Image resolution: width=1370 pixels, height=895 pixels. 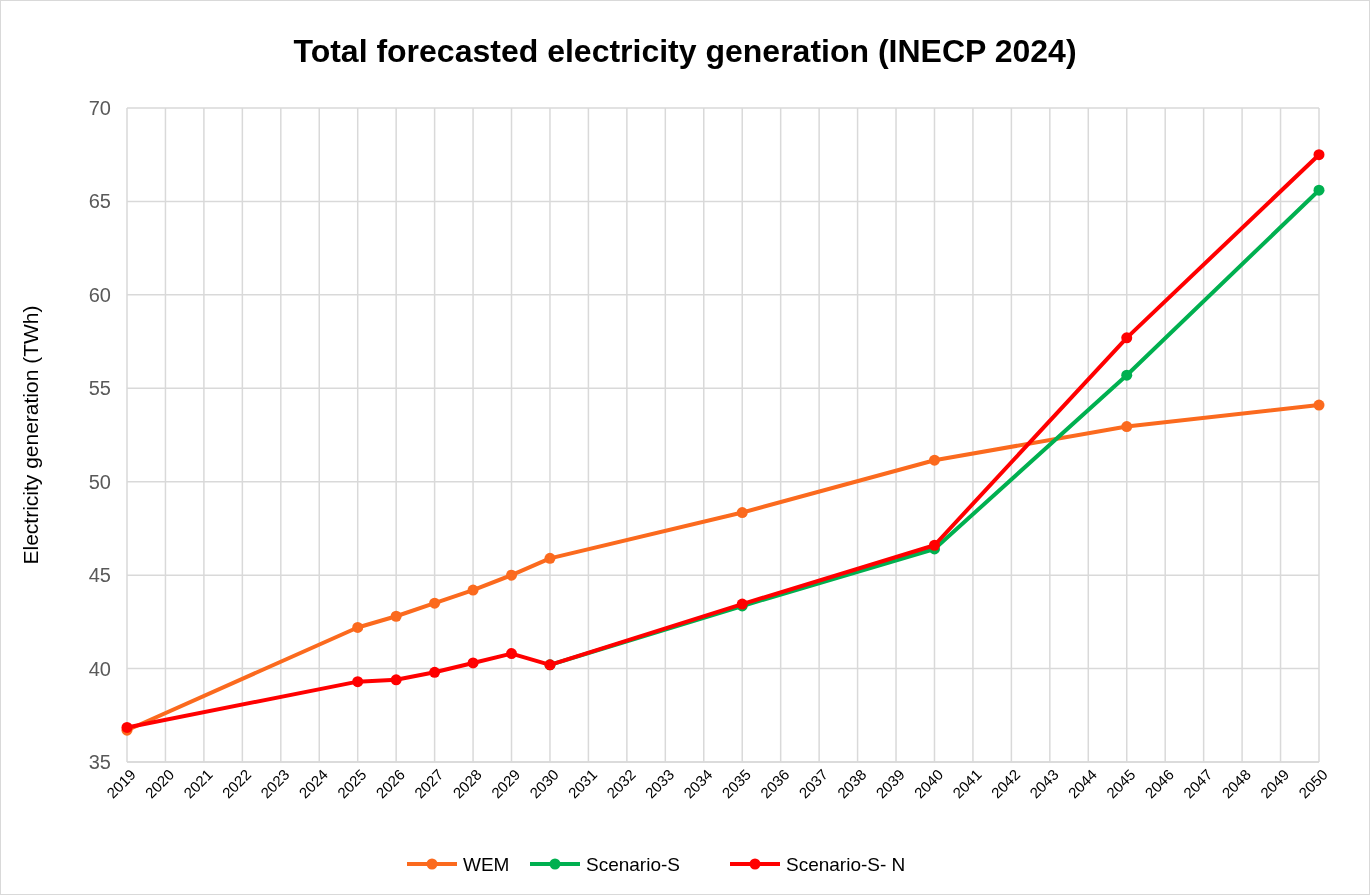 What do you see at coordinates (685, 51) in the screenshot?
I see `chart-title: Total forecasted electricity generation (INECP 2024)` at bounding box center [685, 51].